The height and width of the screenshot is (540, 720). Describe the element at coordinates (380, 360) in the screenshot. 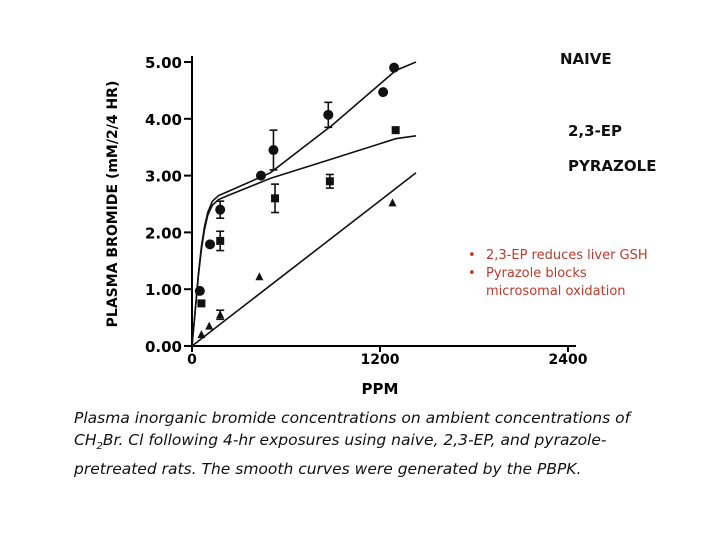

I see `x-tick-label: 1200` at that location.